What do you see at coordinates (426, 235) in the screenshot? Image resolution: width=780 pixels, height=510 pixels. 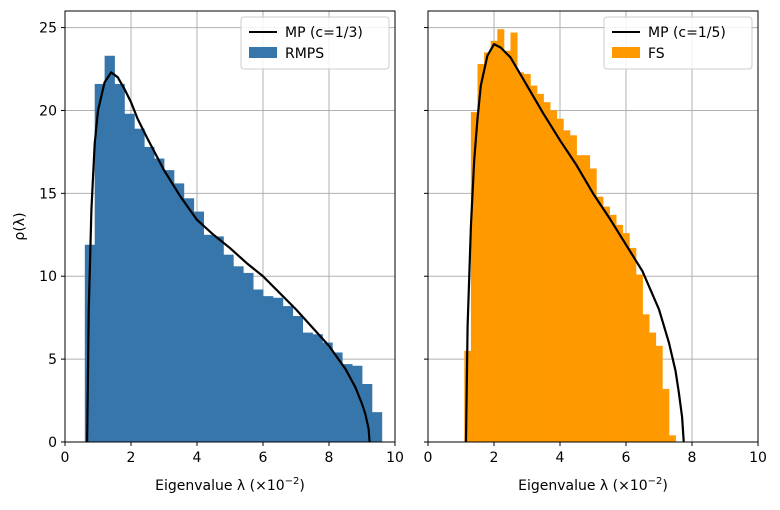 I see `right-y-ticks` at bounding box center [426, 235].